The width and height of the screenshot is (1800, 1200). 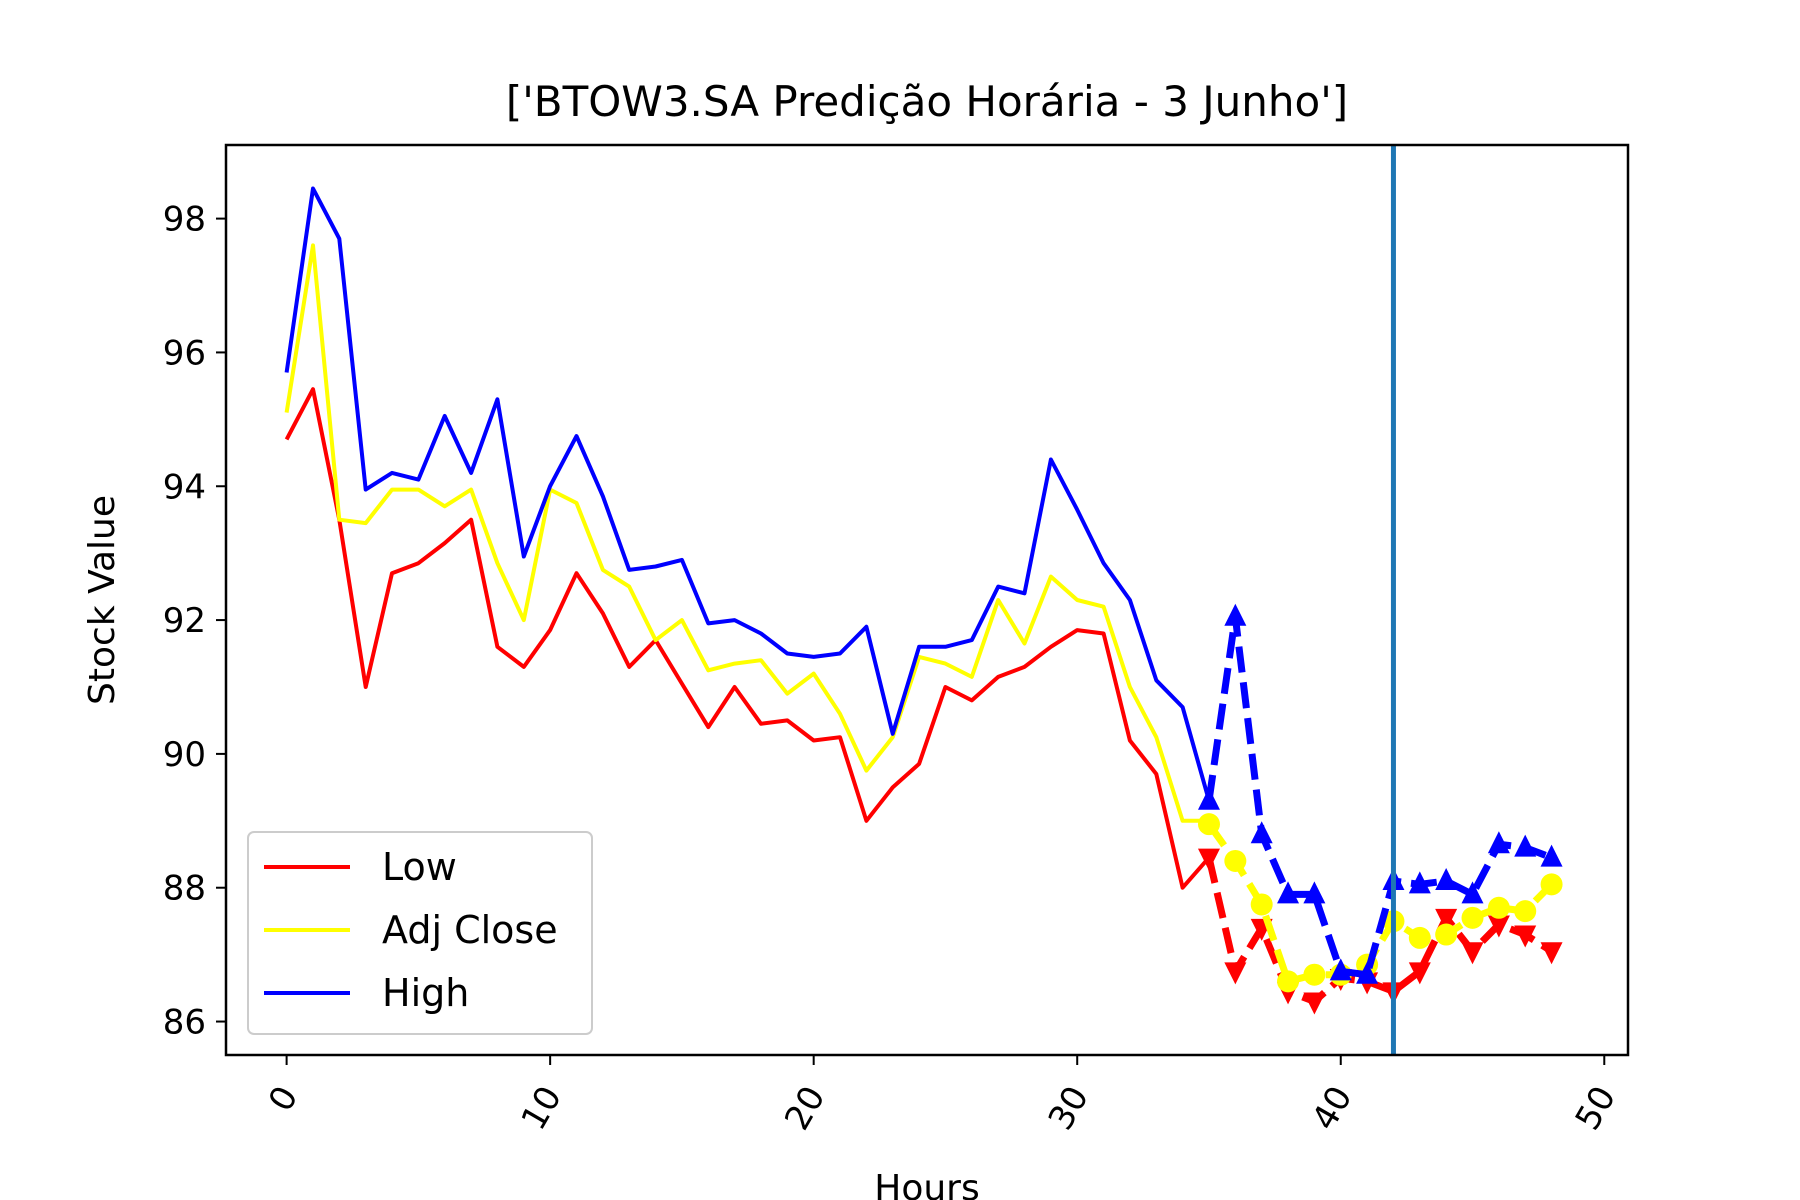 I want to click on y-tick-label-96: 96, so click(x=184, y=353).